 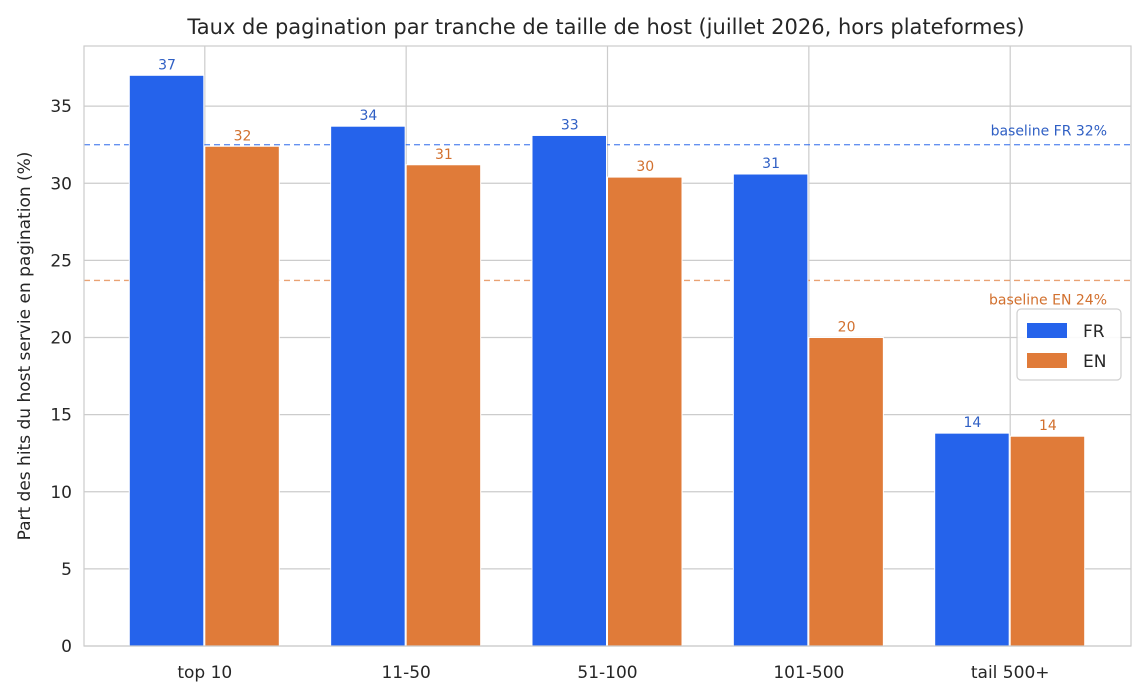 I want to click on bar-value-label: 32, so click(x=243, y=136).